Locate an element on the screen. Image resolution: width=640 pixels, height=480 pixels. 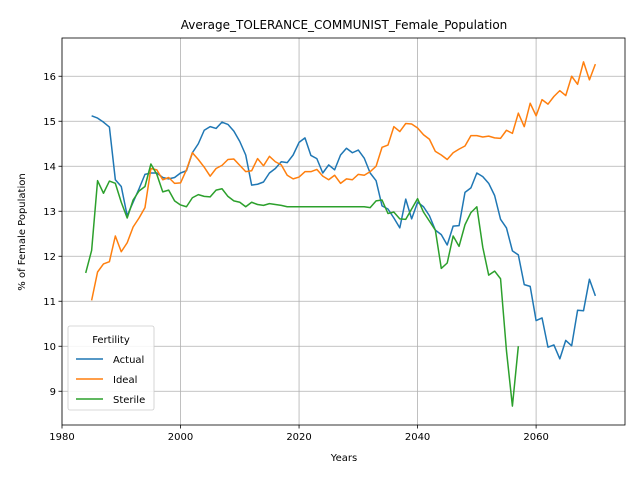
x-tick-label: 2060 is located at coordinates (535, 437).